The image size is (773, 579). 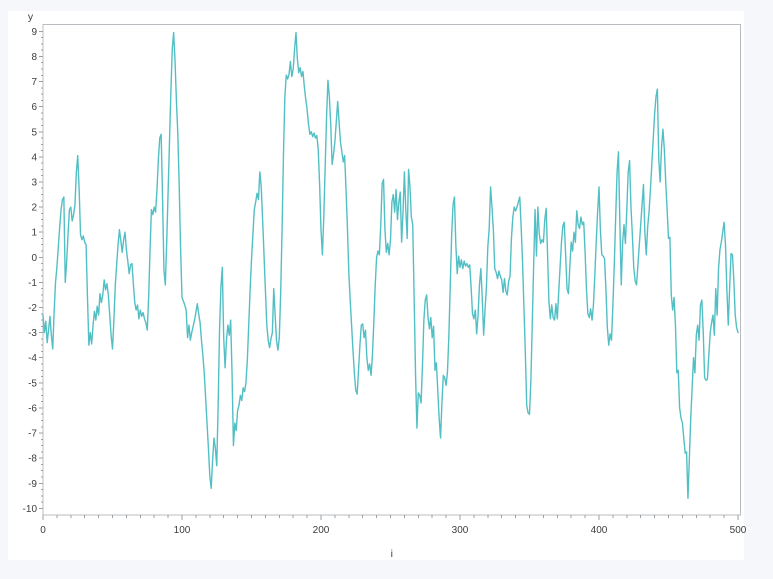 I want to click on svg-text: -7, so click(x=32, y=434).